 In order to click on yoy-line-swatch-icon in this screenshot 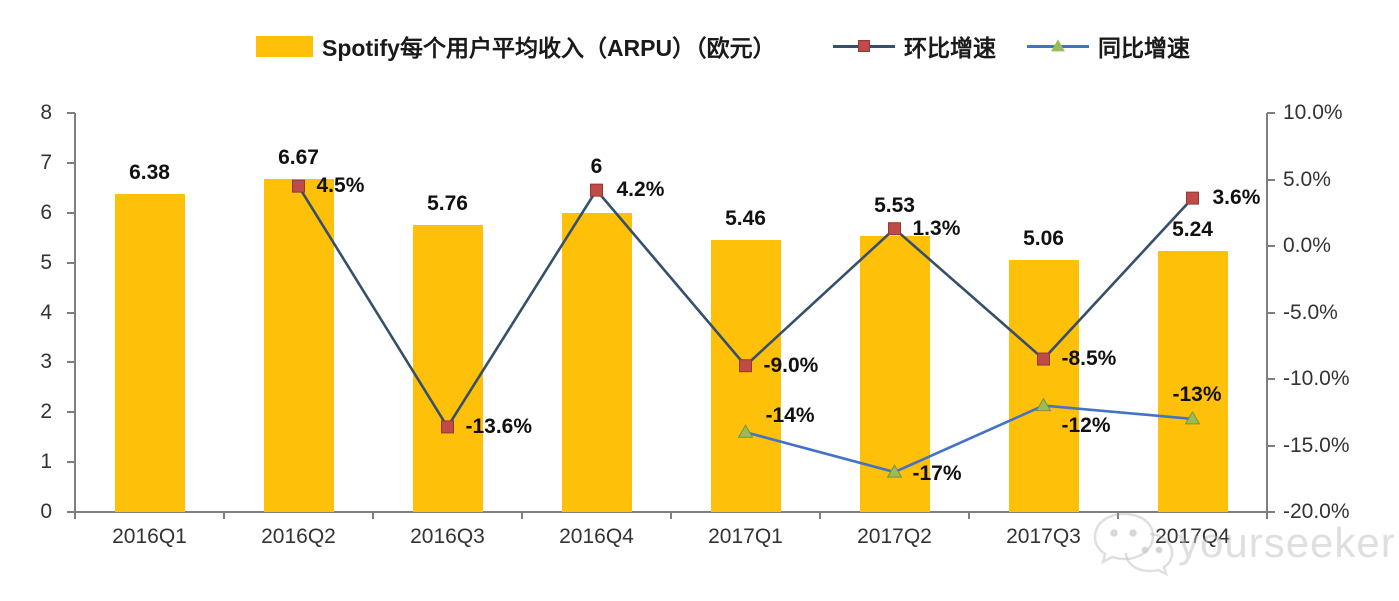, I will do `click(1058, 46)`.